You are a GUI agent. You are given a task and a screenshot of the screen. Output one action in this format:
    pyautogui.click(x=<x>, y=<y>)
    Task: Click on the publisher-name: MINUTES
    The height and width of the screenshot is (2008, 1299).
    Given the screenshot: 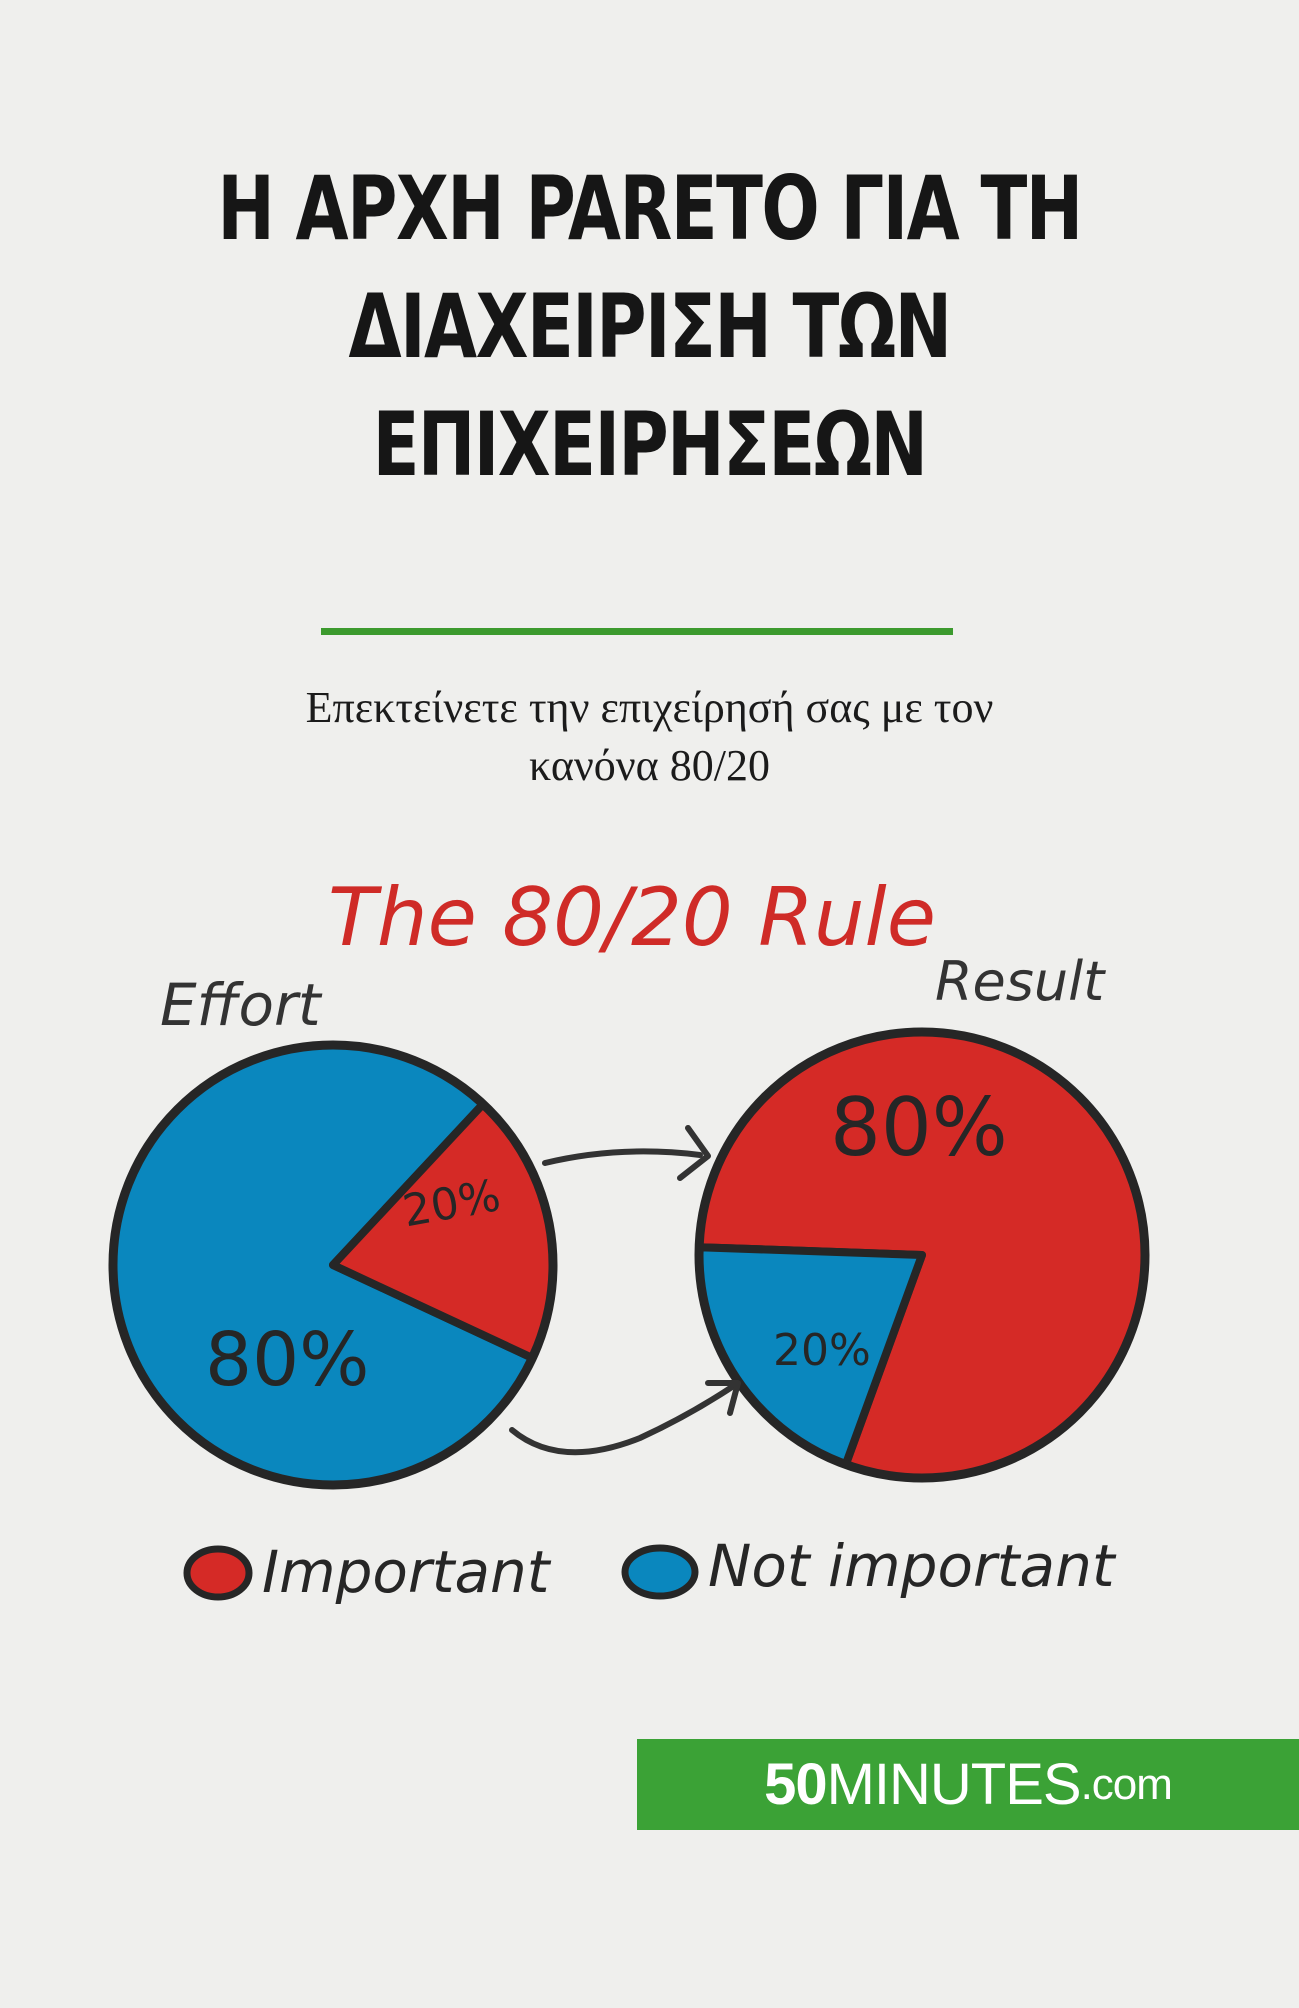 What is the action you would take?
    pyautogui.click(x=954, y=1784)
    